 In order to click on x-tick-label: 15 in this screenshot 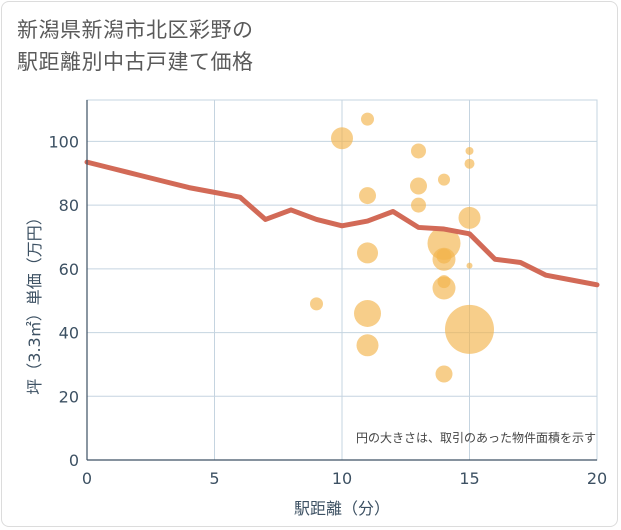, I will do `click(469, 478)`.